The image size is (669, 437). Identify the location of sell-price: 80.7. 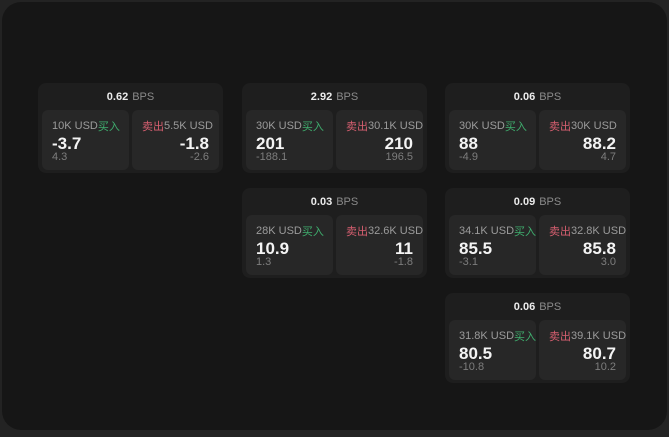
(599, 353).